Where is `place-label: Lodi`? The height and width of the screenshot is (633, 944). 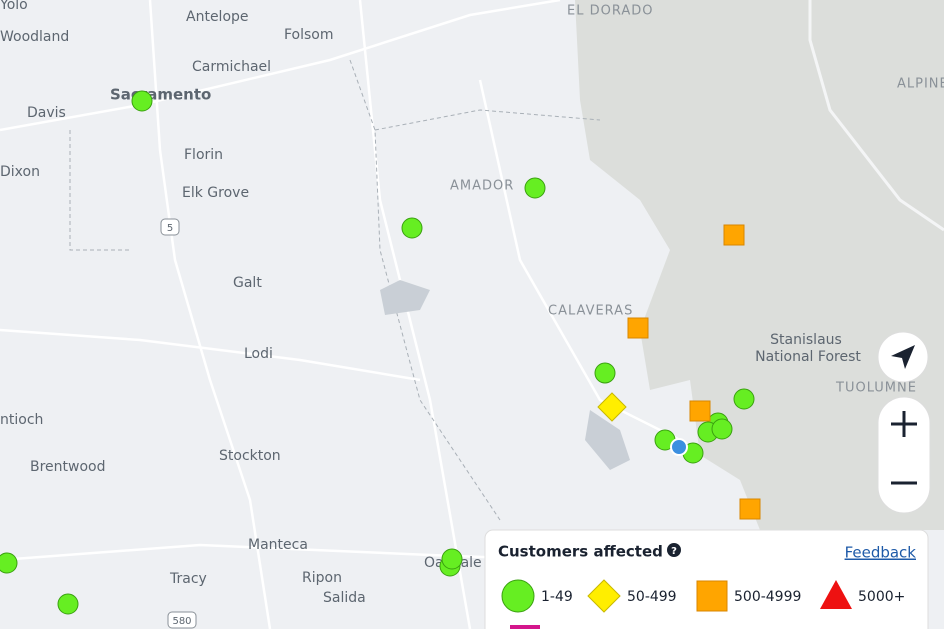
place-label: Lodi is located at coordinates (258, 354).